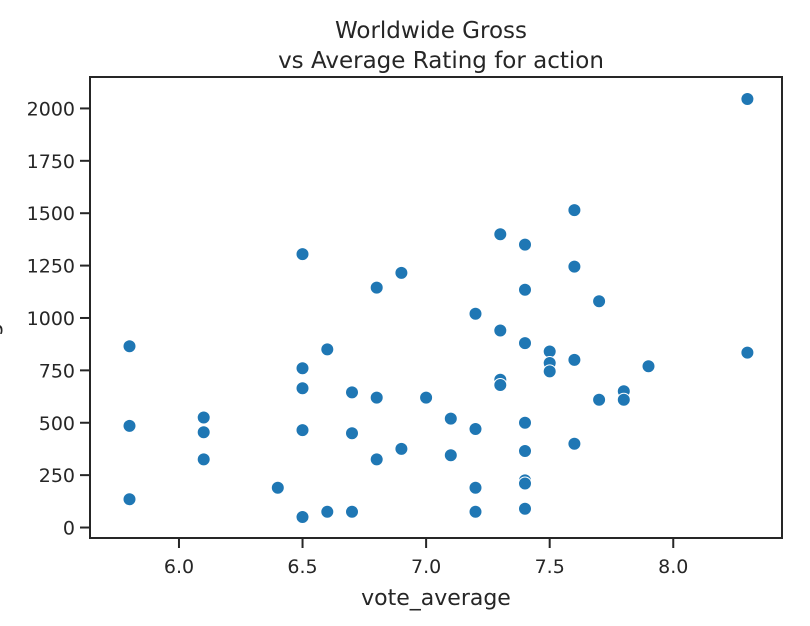  Describe the element at coordinates (51, 267) in the screenshot. I see `y-tick-label-5: 1250` at that location.